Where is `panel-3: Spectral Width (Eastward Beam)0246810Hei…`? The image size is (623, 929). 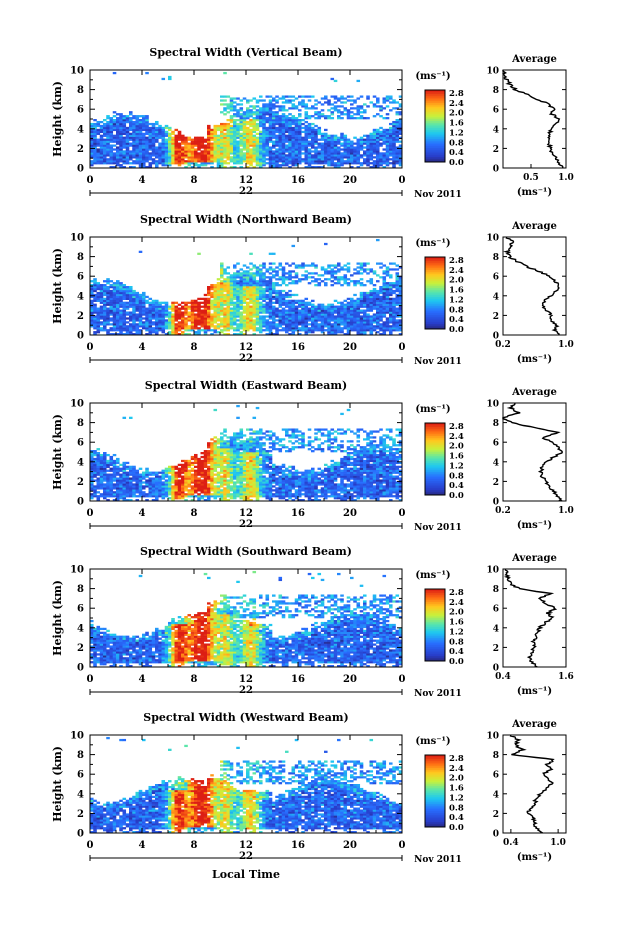 panel-3: Spectral Width (Eastward Beam)0246810Hei… is located at coordinates (312, 456).